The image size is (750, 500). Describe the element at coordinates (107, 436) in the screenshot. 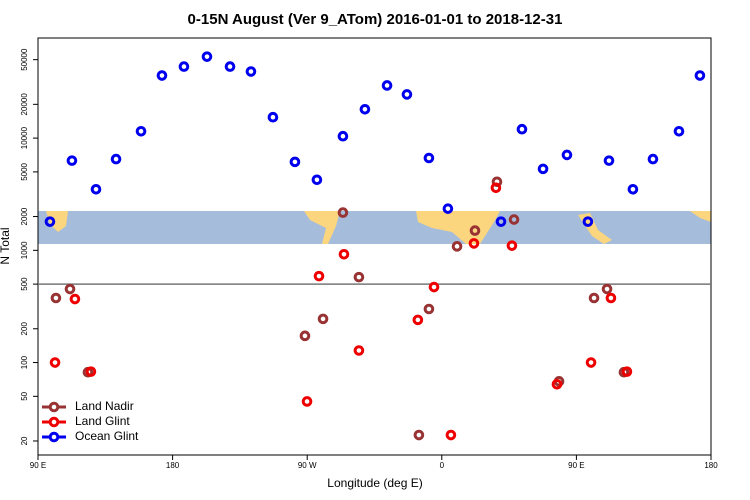

I see `legend-label: Ocean Glint` at that location.